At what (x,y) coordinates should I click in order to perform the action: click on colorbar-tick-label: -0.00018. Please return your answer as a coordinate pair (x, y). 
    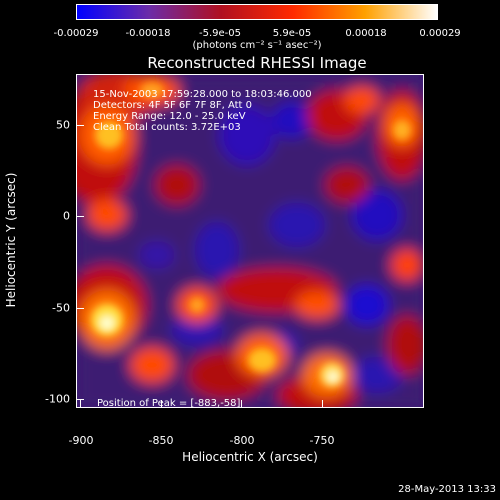
    Looking at the image, I should click on (148, 33).